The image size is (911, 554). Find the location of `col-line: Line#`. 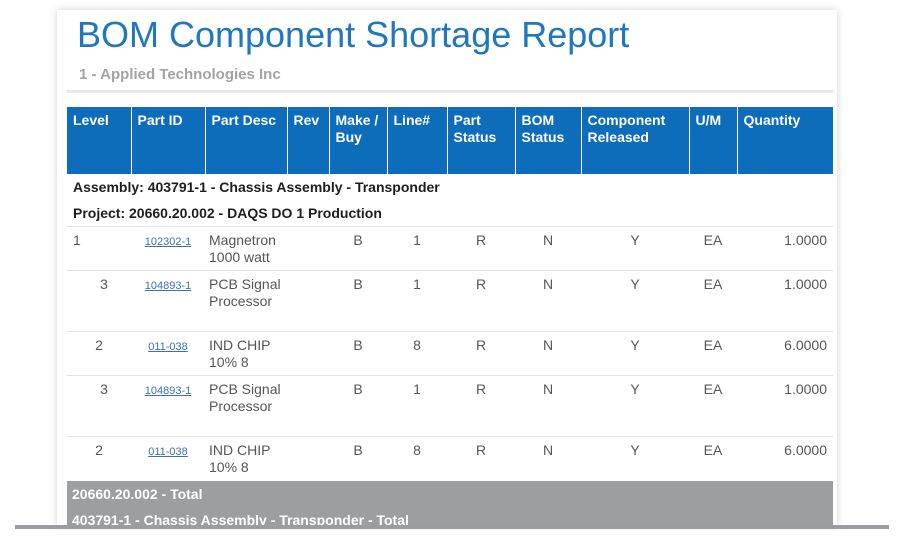

col-line: Line# is located at coordinates (417, 140).